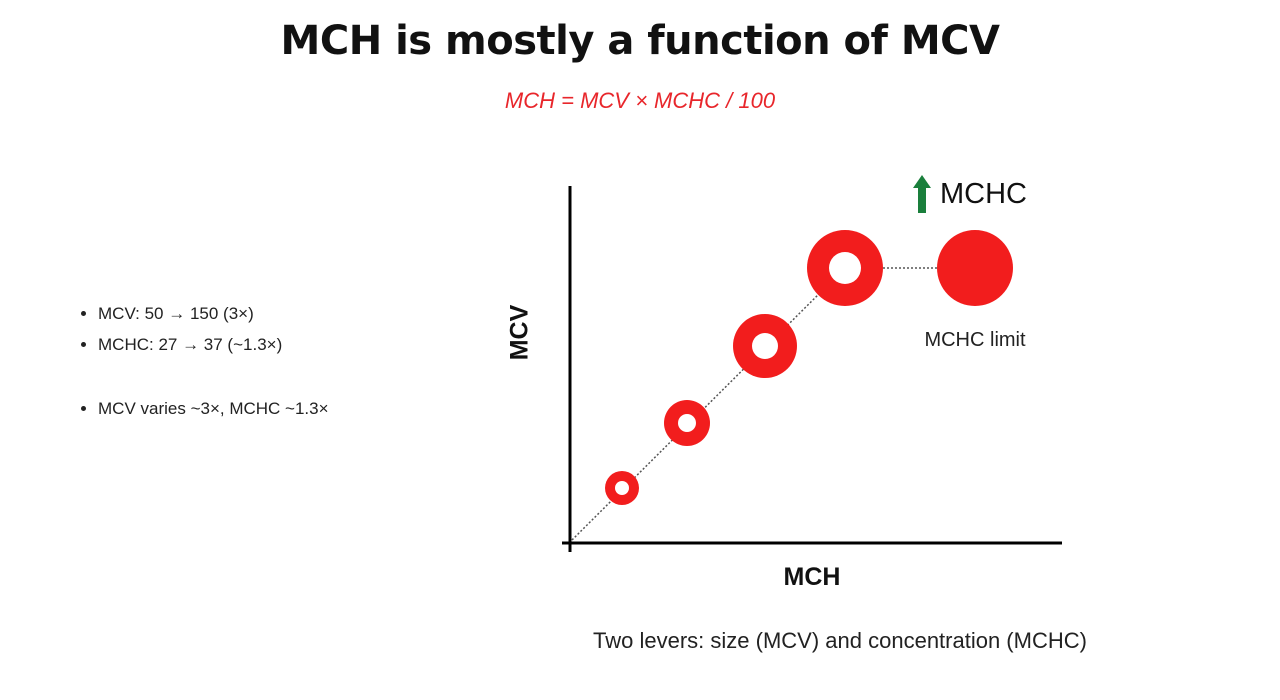 The image size is (1280, 700). I want to click on mchc-label: MCHC, so click(983, 194).